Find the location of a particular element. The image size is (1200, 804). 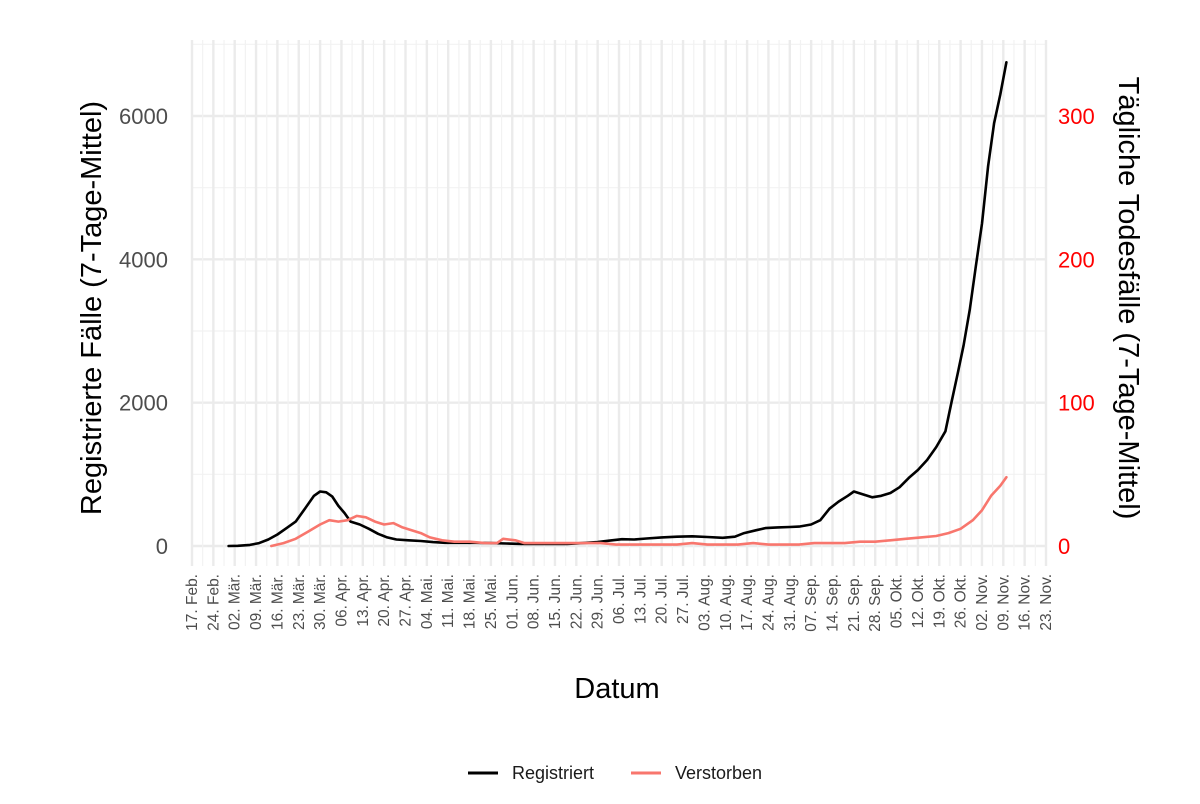

x-tick-label: 15. Jun. is located at coordinates (555, 601).